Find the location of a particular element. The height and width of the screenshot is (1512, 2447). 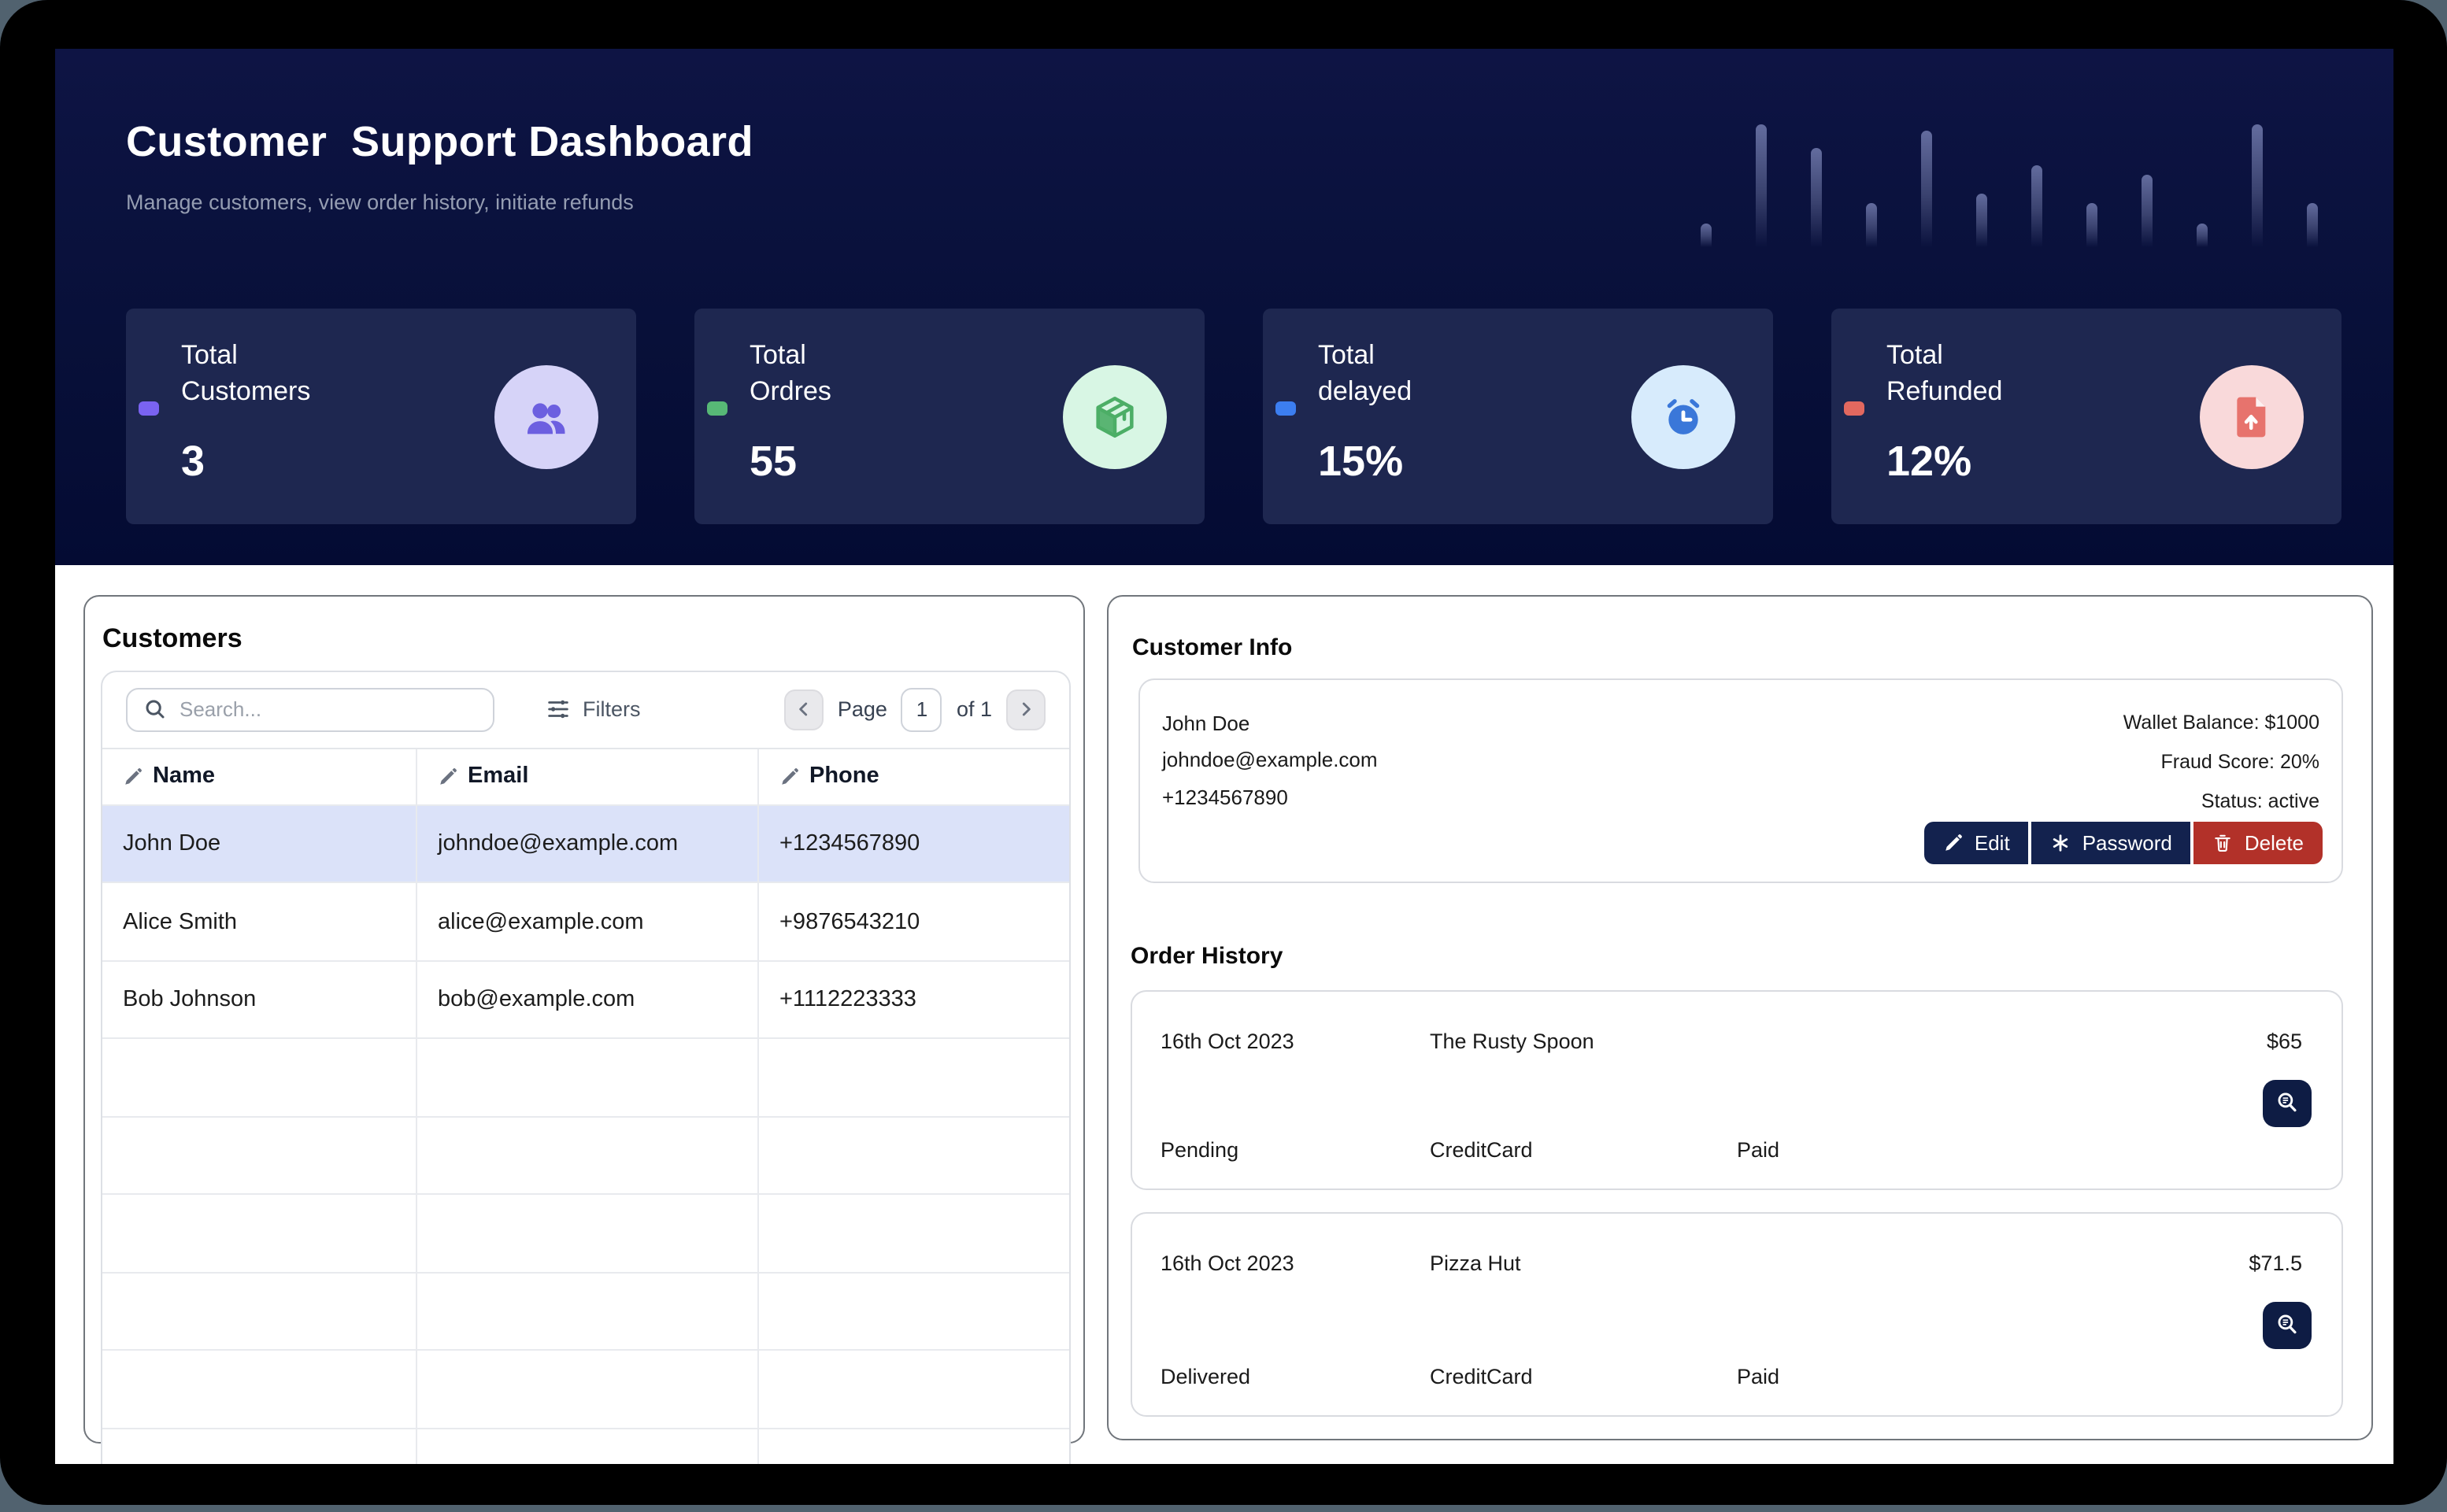

stat-value: 3 is located at coordinates (193, 461).